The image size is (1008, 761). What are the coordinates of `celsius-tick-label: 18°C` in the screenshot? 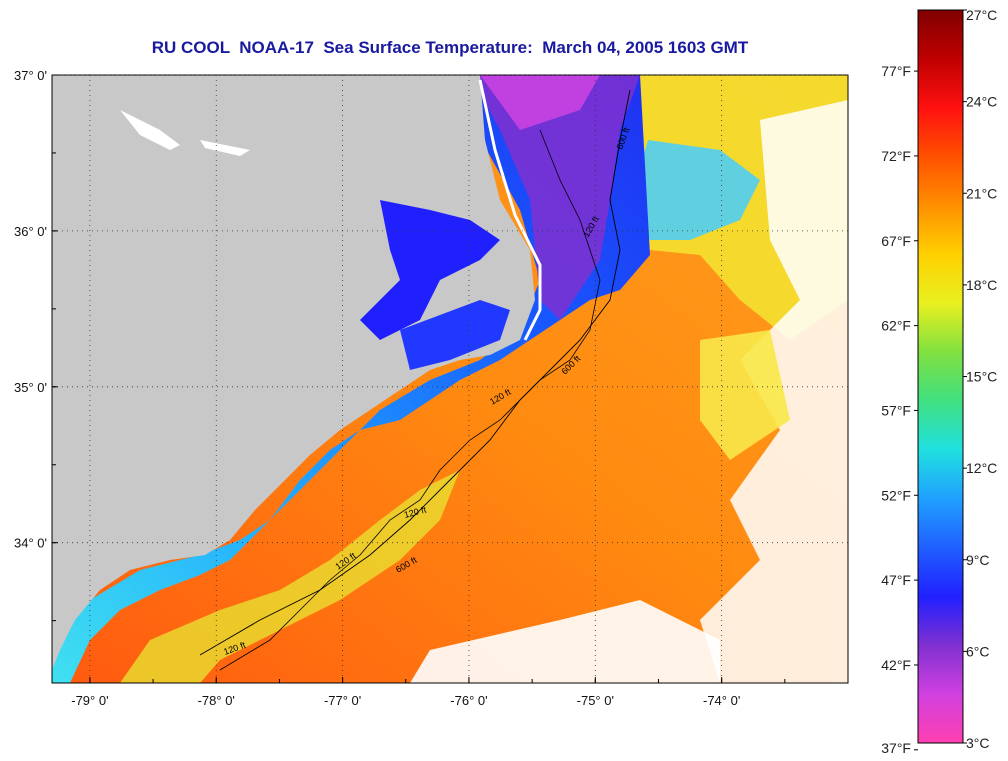 It's located at (981, 285).